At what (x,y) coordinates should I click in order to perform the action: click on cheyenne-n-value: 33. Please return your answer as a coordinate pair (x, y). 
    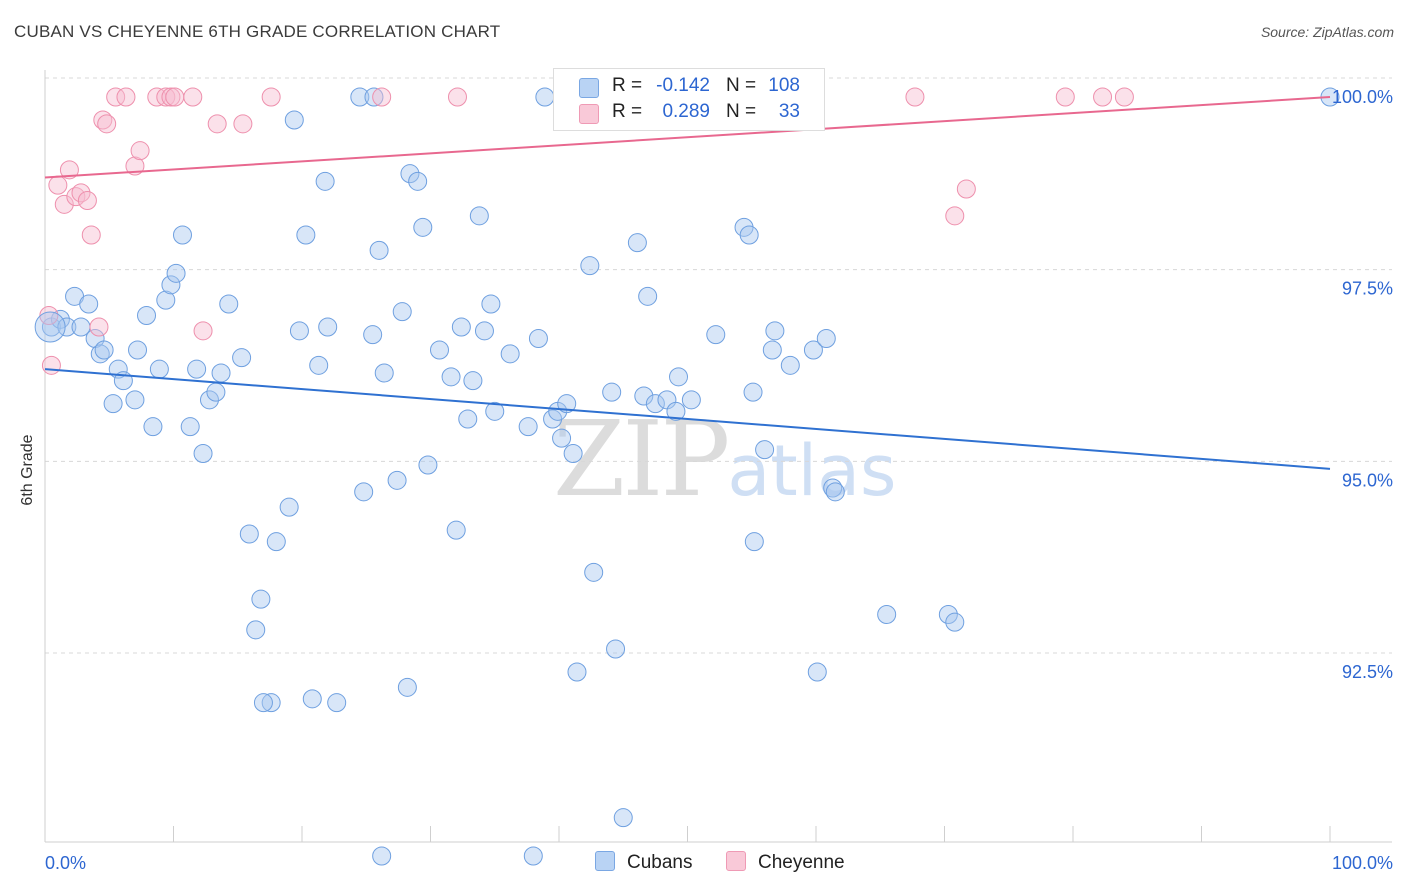
    Looking at the image, I should click on (789, 111).